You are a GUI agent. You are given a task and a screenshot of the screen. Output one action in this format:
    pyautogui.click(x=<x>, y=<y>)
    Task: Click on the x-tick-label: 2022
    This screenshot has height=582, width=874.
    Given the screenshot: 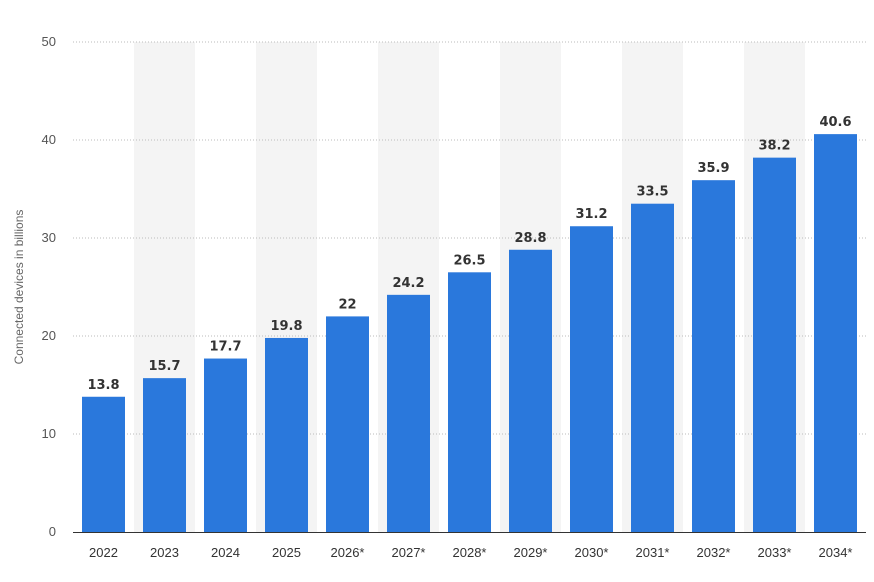 What is the action you would take?
    pyautogui.click(x=103, y=552)
    